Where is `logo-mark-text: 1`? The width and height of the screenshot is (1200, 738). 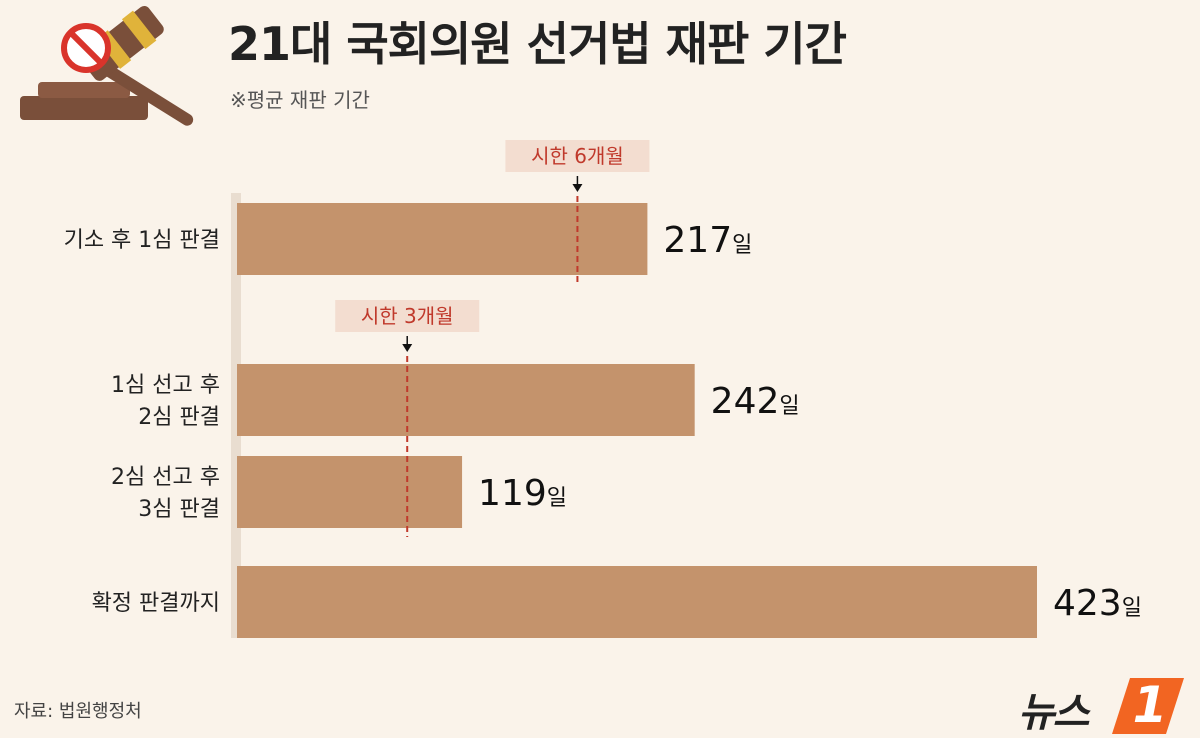
logo-mark-text: 1 is located at coordinates (1150, 705).